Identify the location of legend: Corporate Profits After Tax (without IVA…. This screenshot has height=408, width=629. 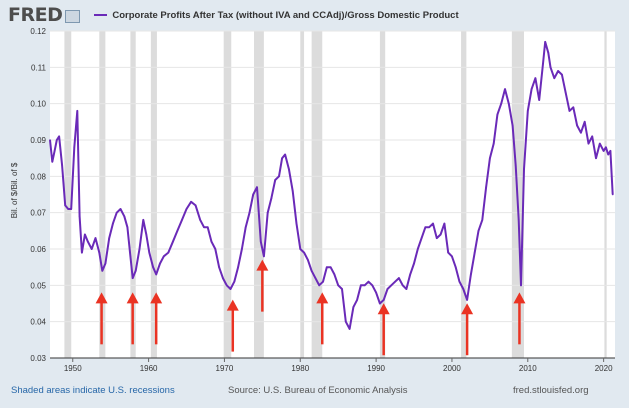
(276, 15).